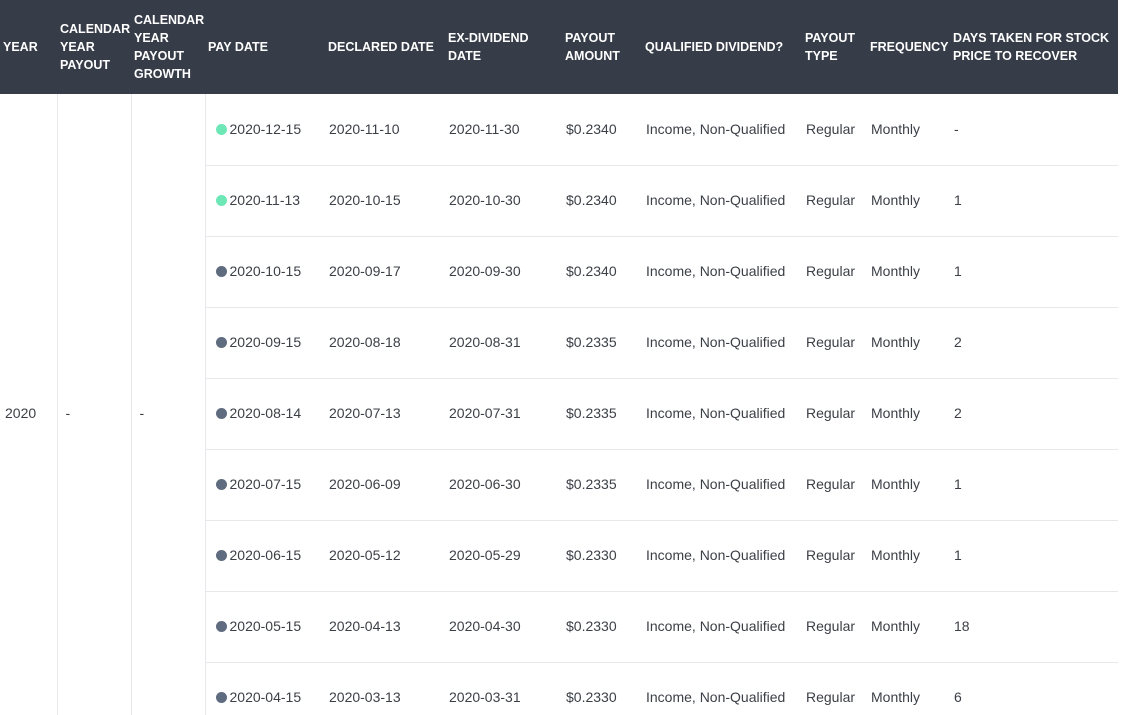 This screenshot has height=715, width=1122. I want to click on pay-date-cell: 2020-08-14, so click(265, 414).